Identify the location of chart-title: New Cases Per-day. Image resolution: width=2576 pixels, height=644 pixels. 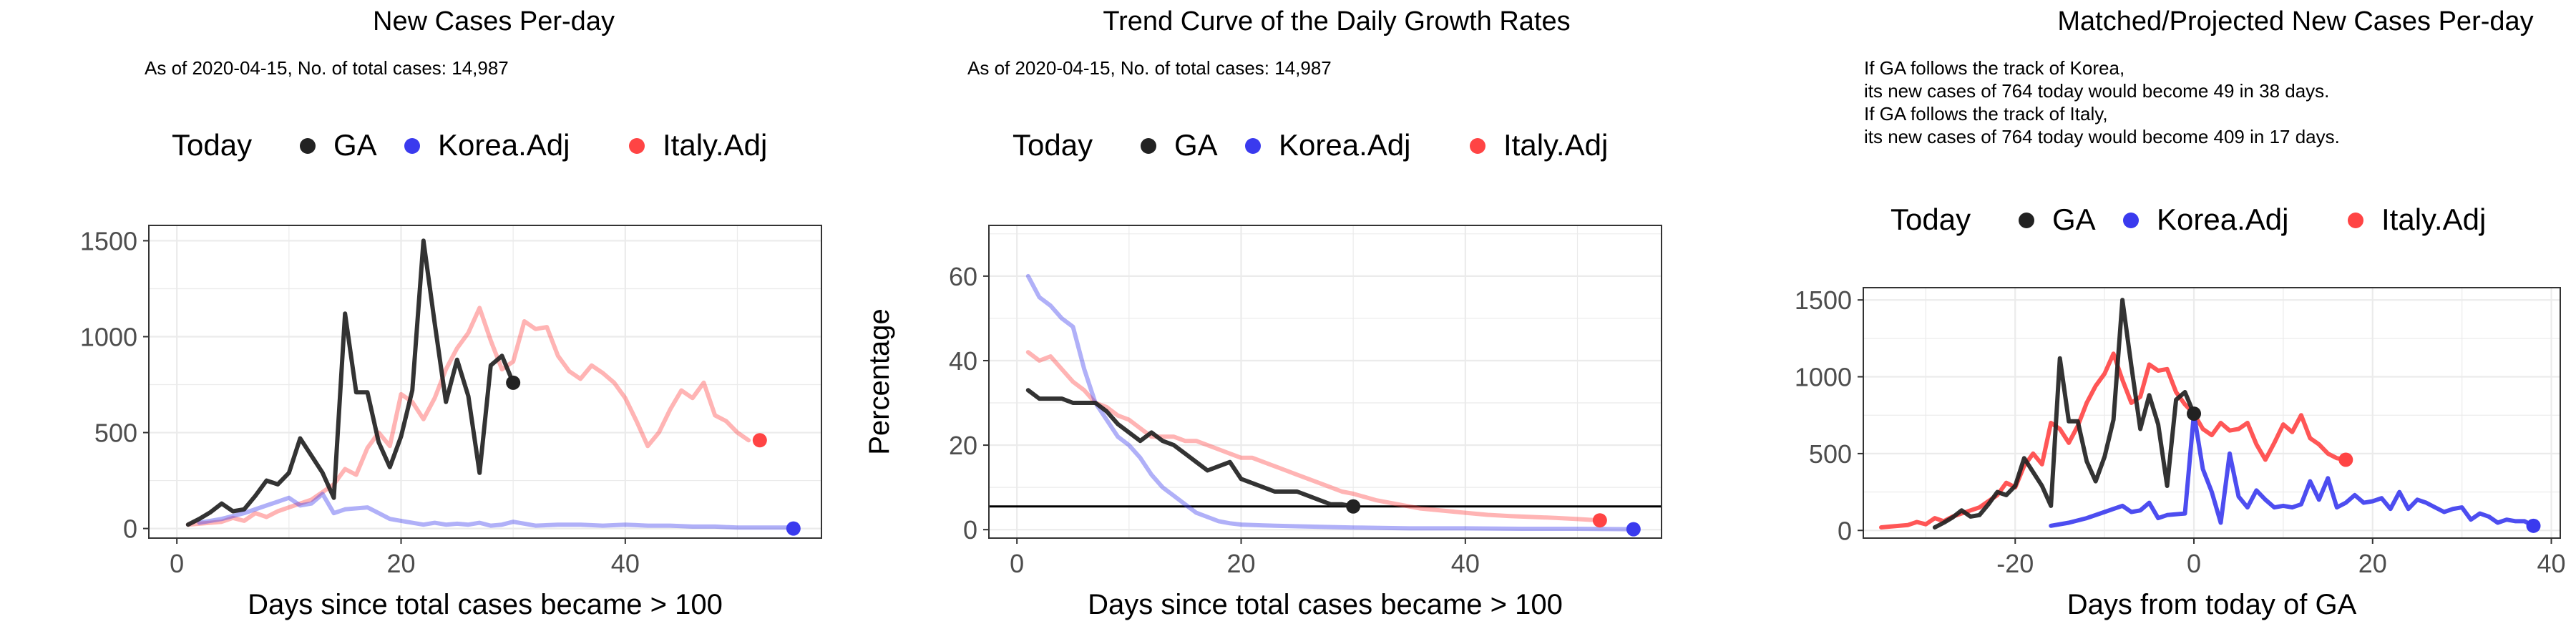
(494, 21).